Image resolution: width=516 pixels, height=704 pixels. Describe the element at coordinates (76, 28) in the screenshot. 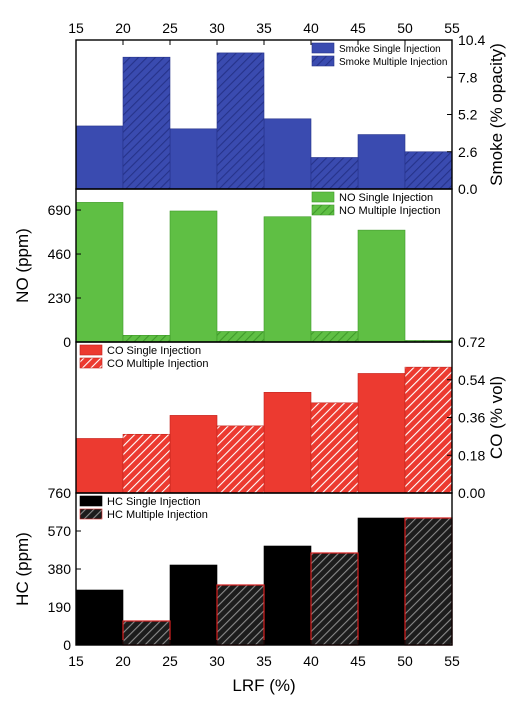

I see `x-top-tick-label: 15` at that location.